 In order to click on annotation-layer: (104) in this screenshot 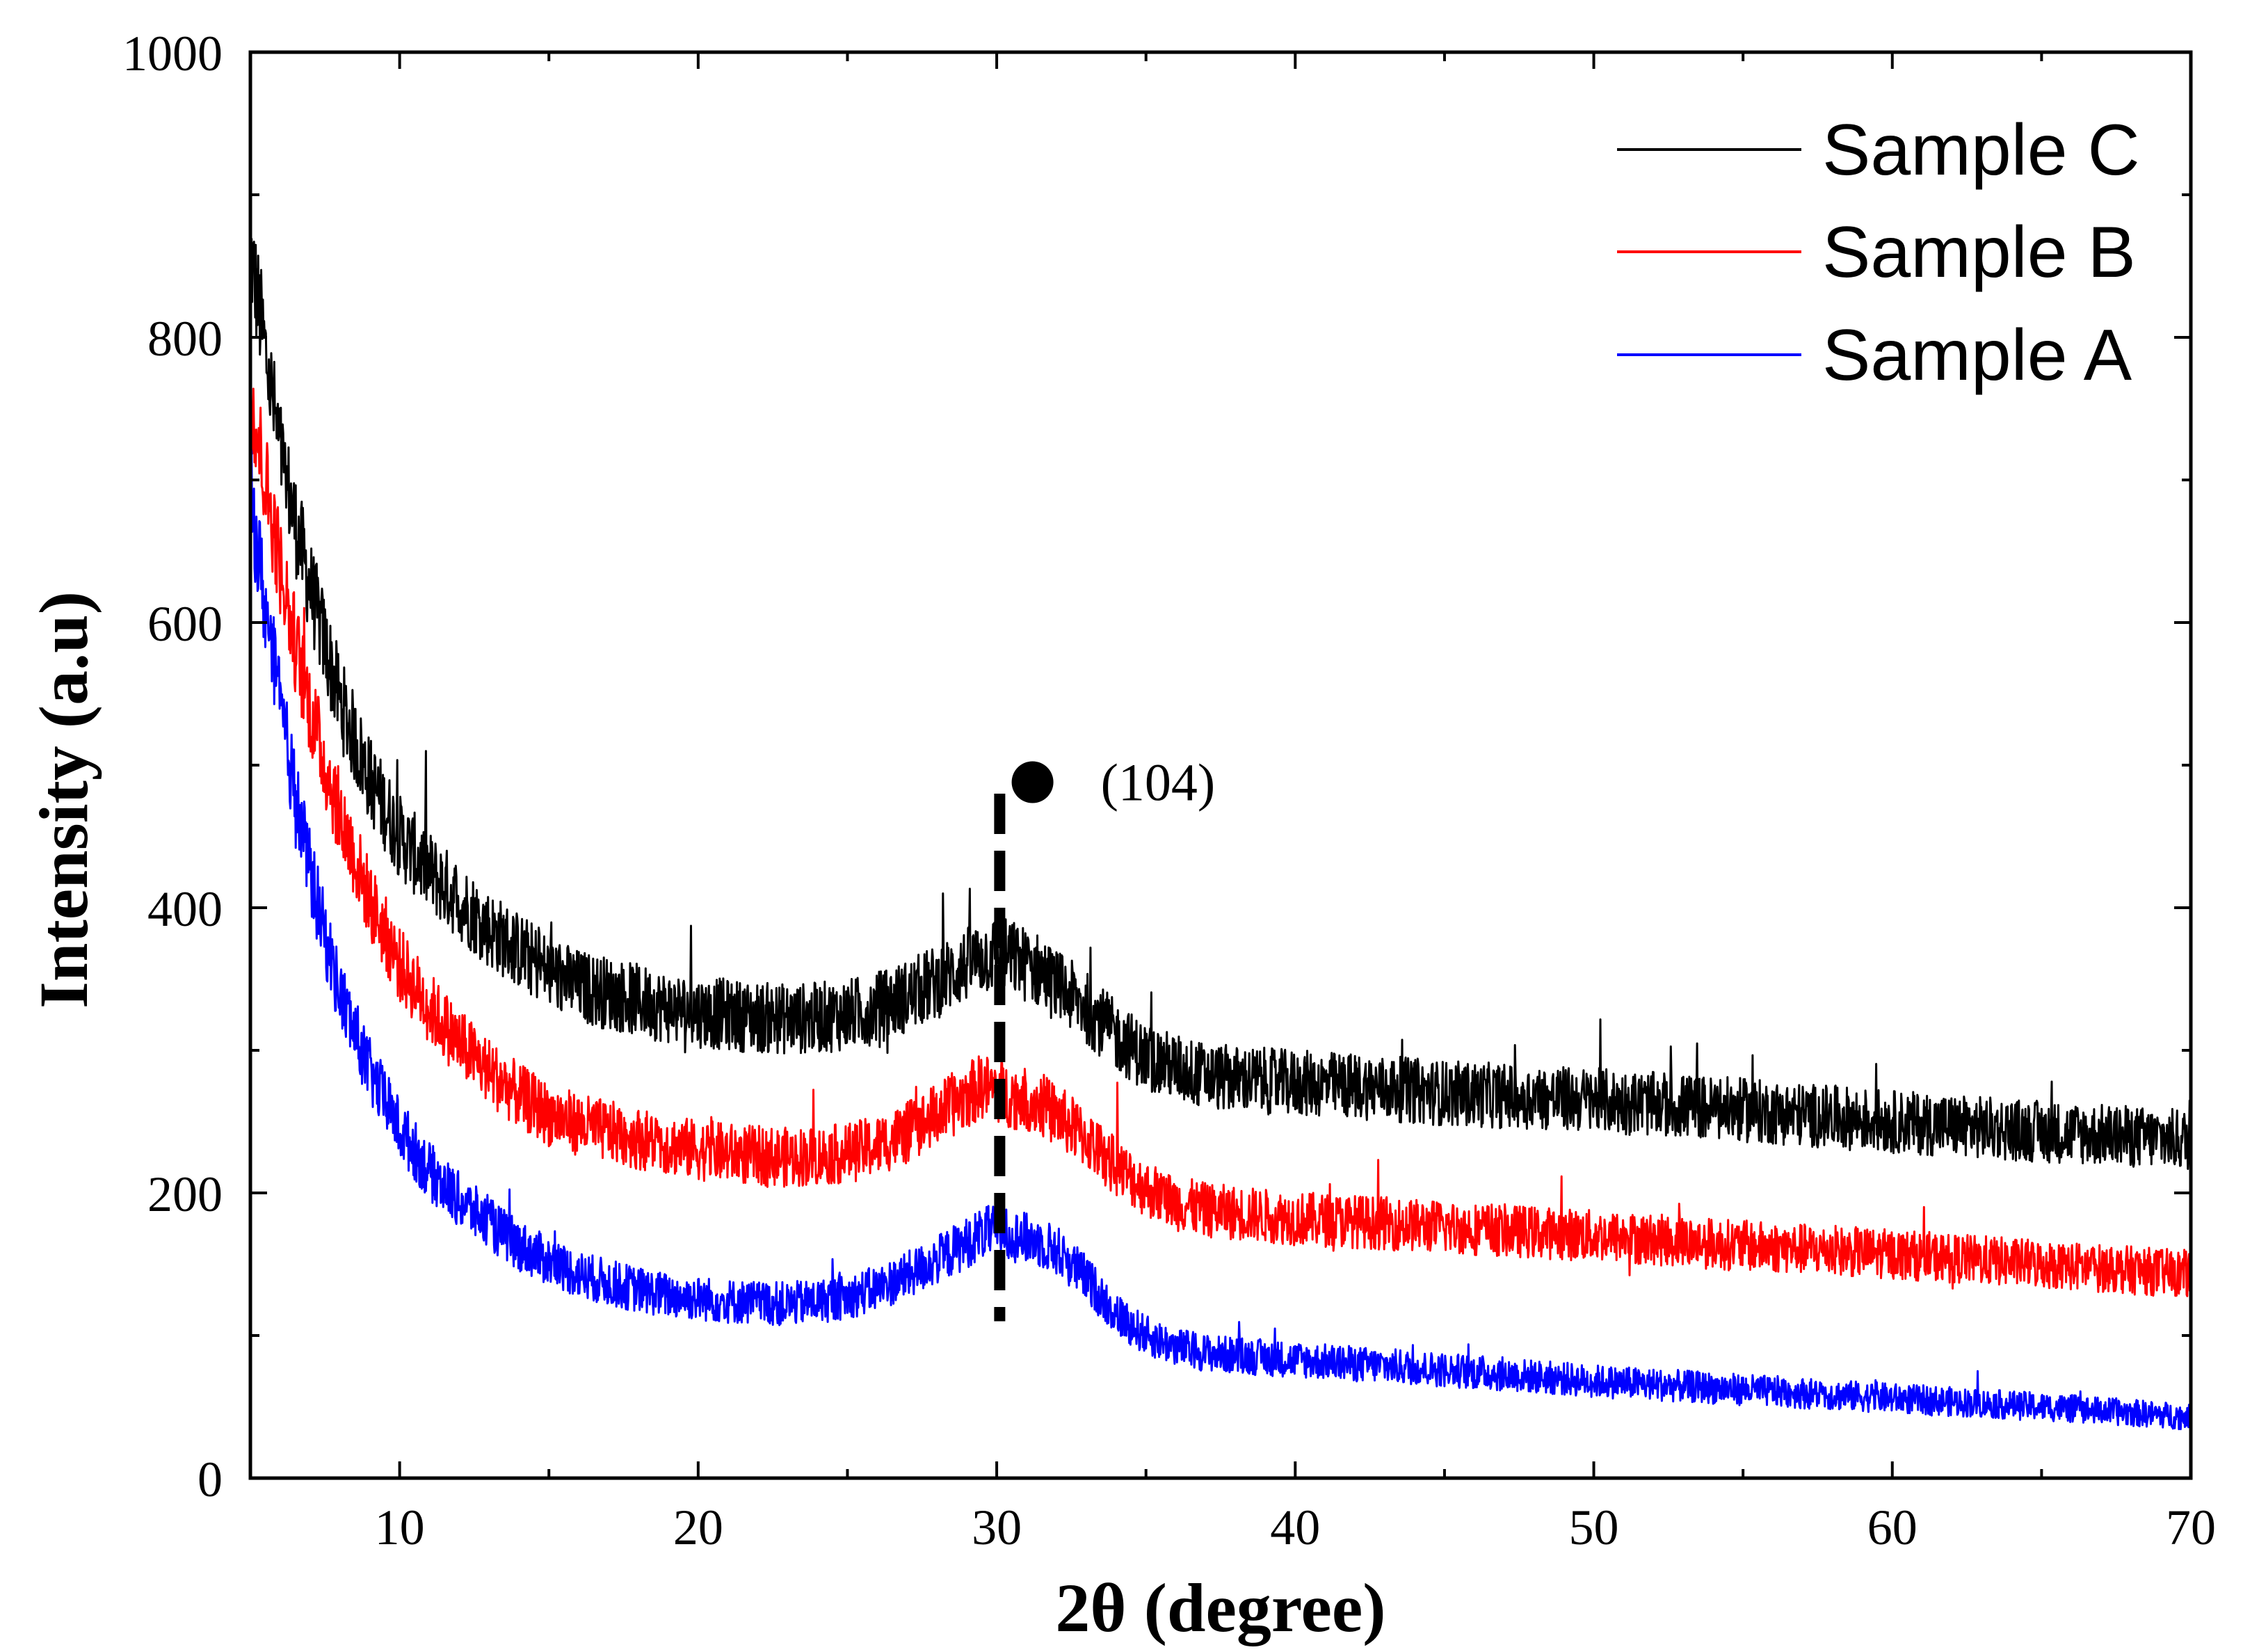, I will do `click(1113, 783)`.